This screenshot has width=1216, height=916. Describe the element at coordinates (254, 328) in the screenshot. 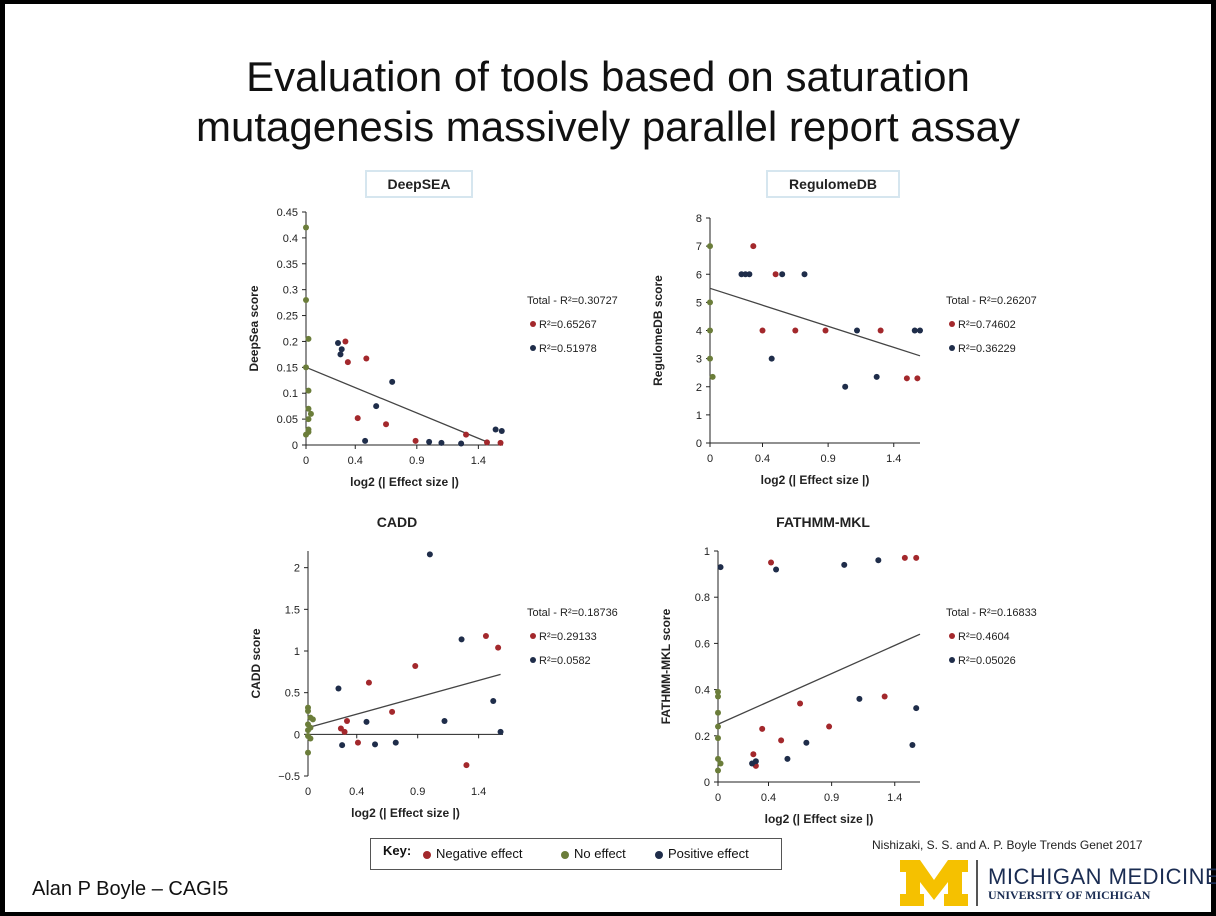

I see `deepsea-y-axis-title: DeepSea score` at that location.